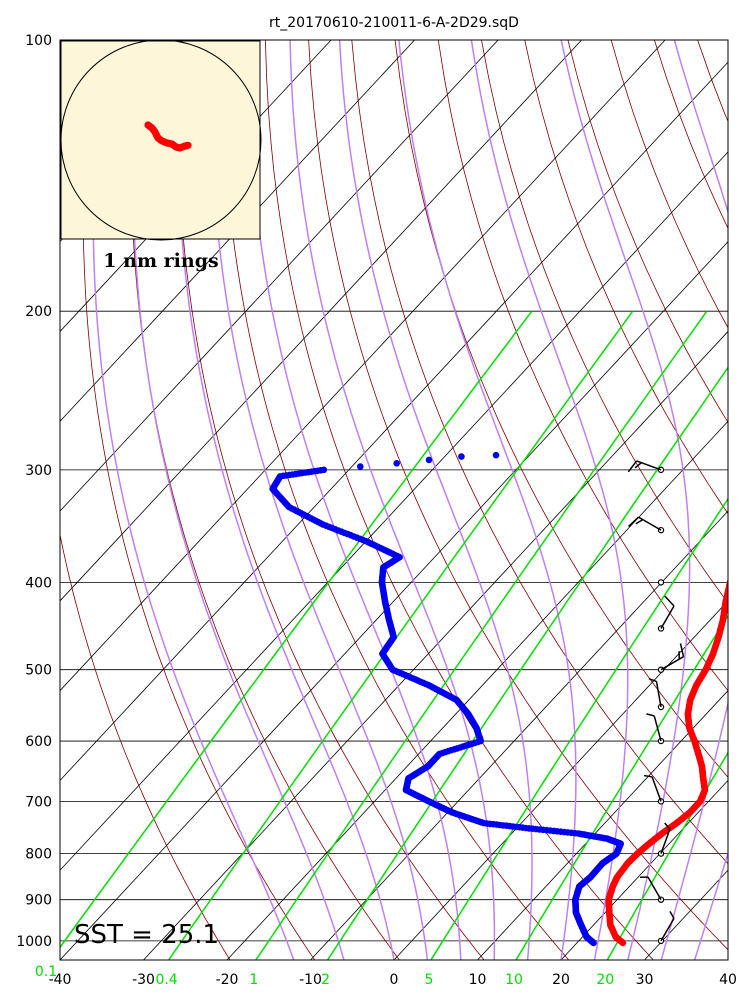 Image resolution: width=750 pixels, height=1000 pixels. I want to click on pressure-tick-label: 100, so click(38, 41).